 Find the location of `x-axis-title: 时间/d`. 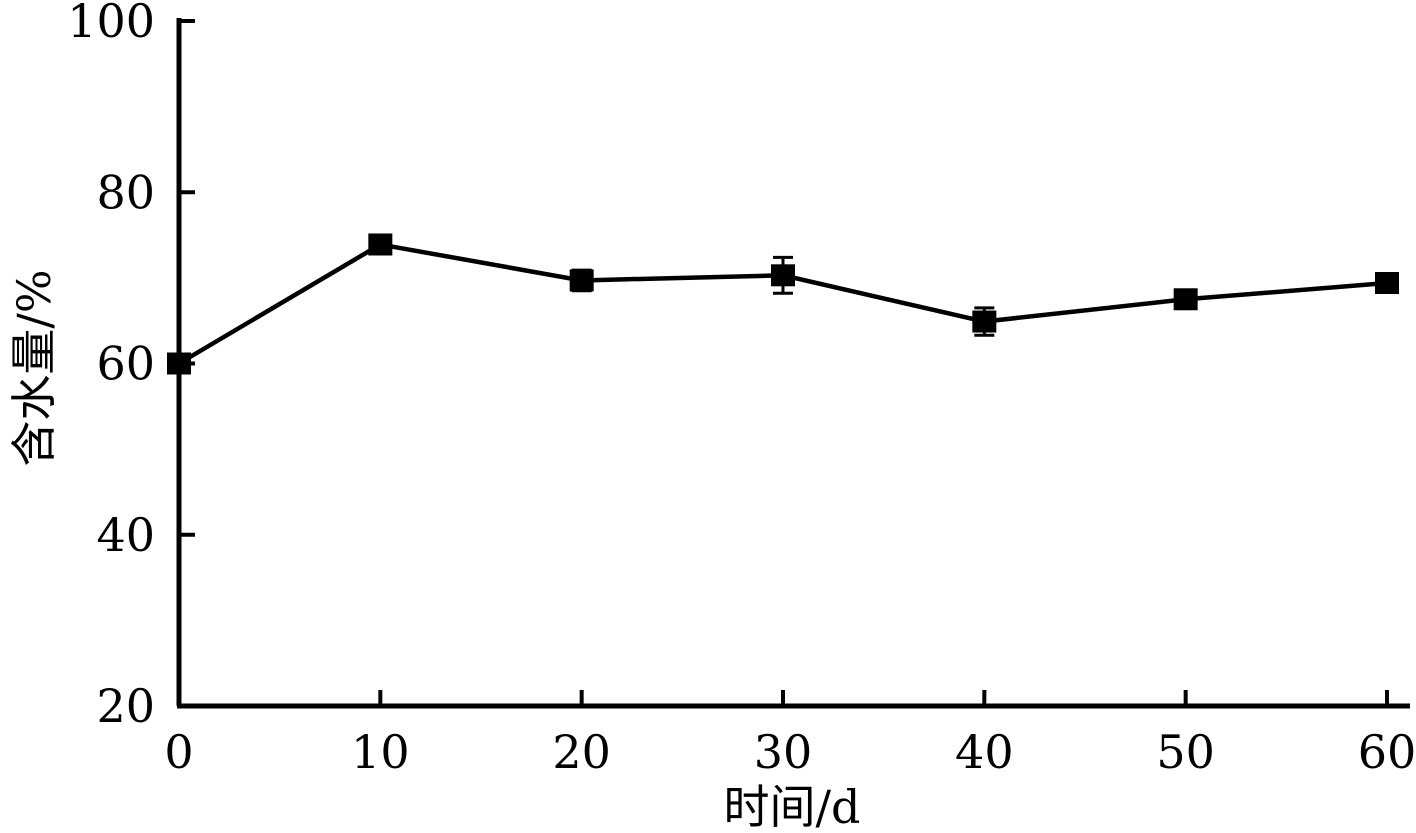

x-axis-title: 时间/d is located at coordinates (792, 806).